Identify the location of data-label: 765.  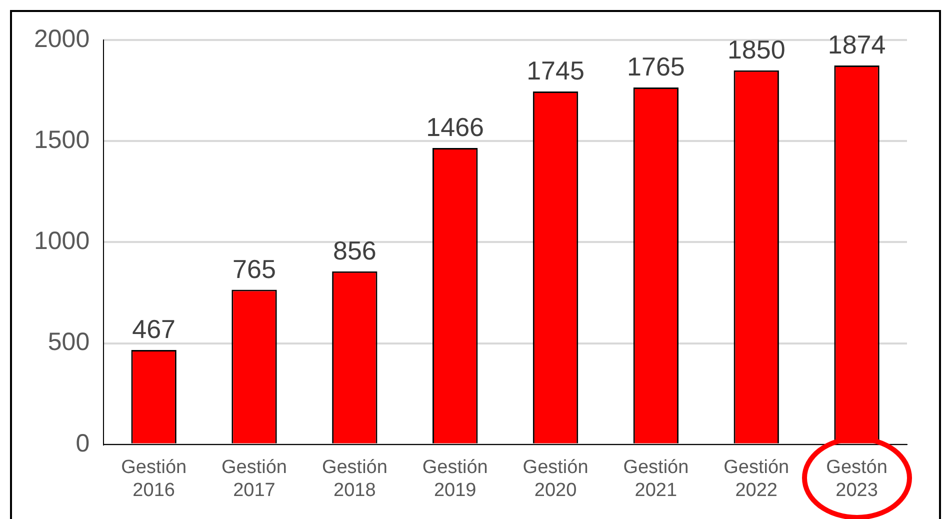
(254, 269).